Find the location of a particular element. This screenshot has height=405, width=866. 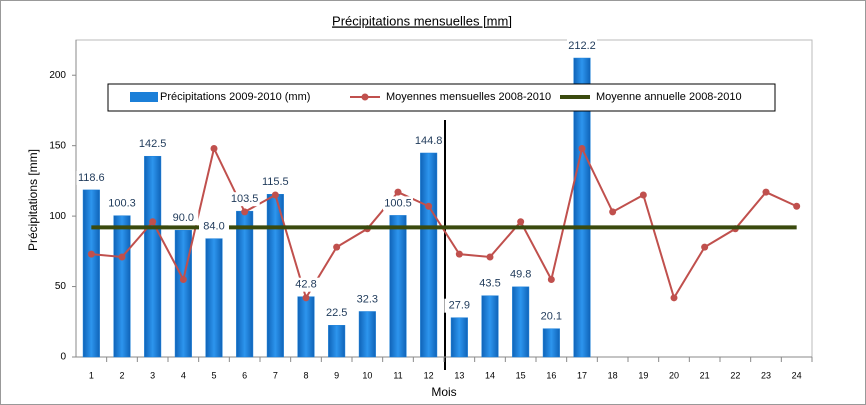

y-tick-label: 150 is located at coordinates (57, 145).